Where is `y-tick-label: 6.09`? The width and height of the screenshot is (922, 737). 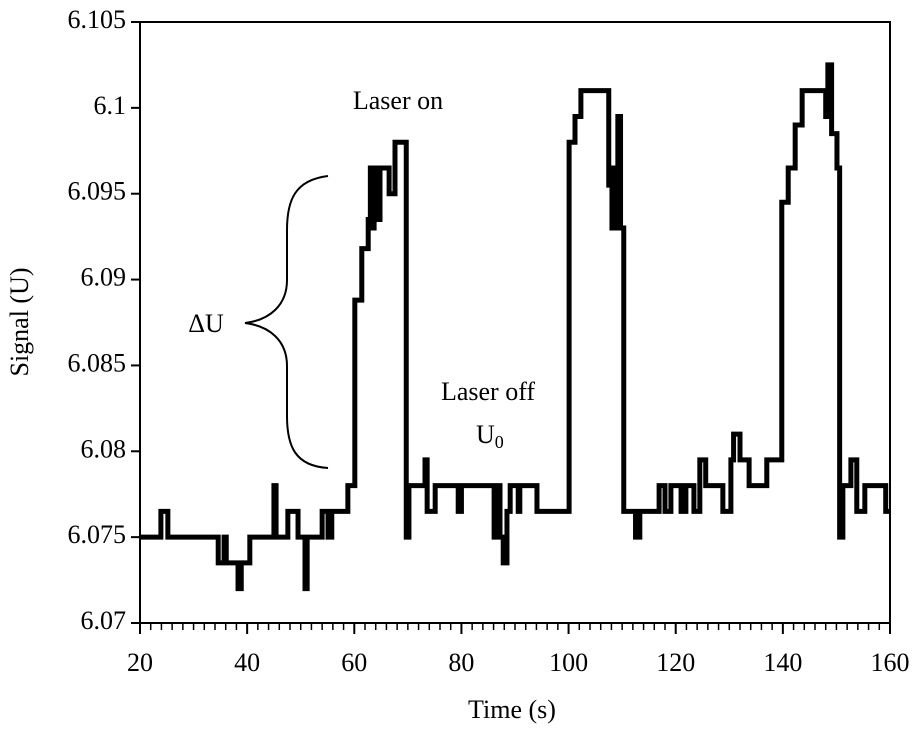 y-tick-label: 6.09 is located at coordinates (104, 277).